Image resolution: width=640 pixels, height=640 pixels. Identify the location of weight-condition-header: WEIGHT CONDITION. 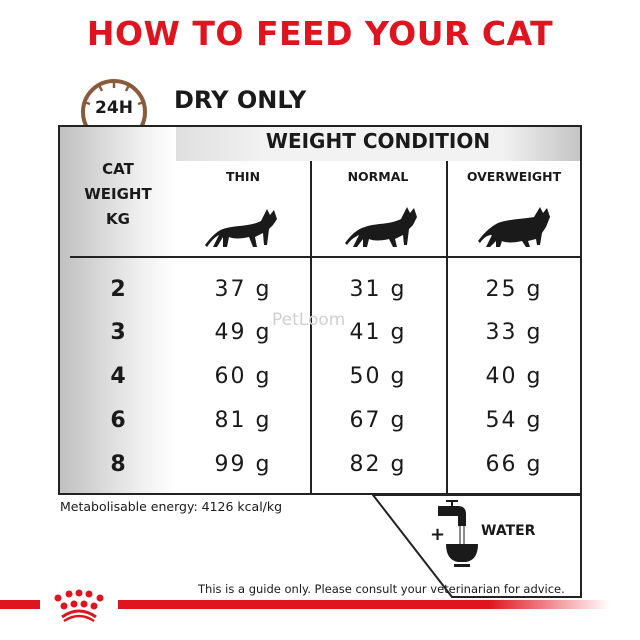
(378, 141).